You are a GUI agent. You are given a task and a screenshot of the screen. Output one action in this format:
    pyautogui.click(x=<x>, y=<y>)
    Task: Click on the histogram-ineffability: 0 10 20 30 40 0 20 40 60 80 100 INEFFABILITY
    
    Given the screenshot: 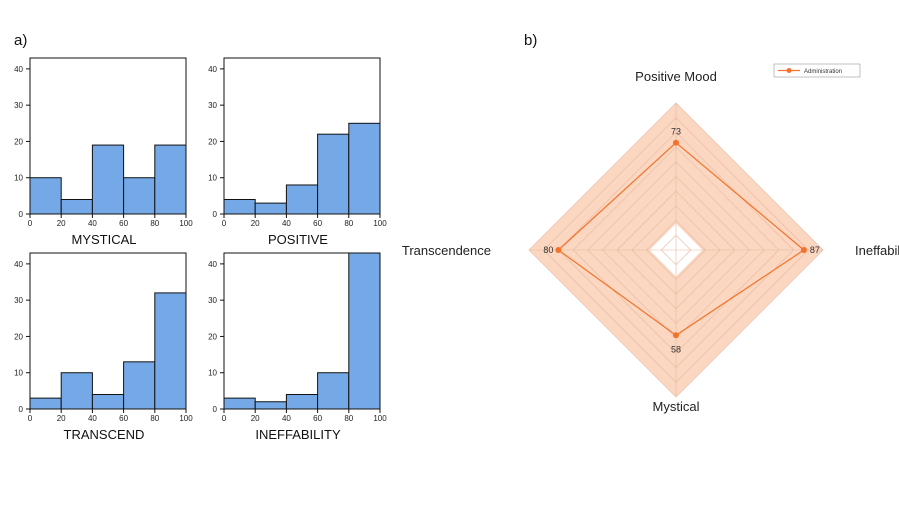 What is the action you would take?
    pyautogui.click(x=297, y=347)
    